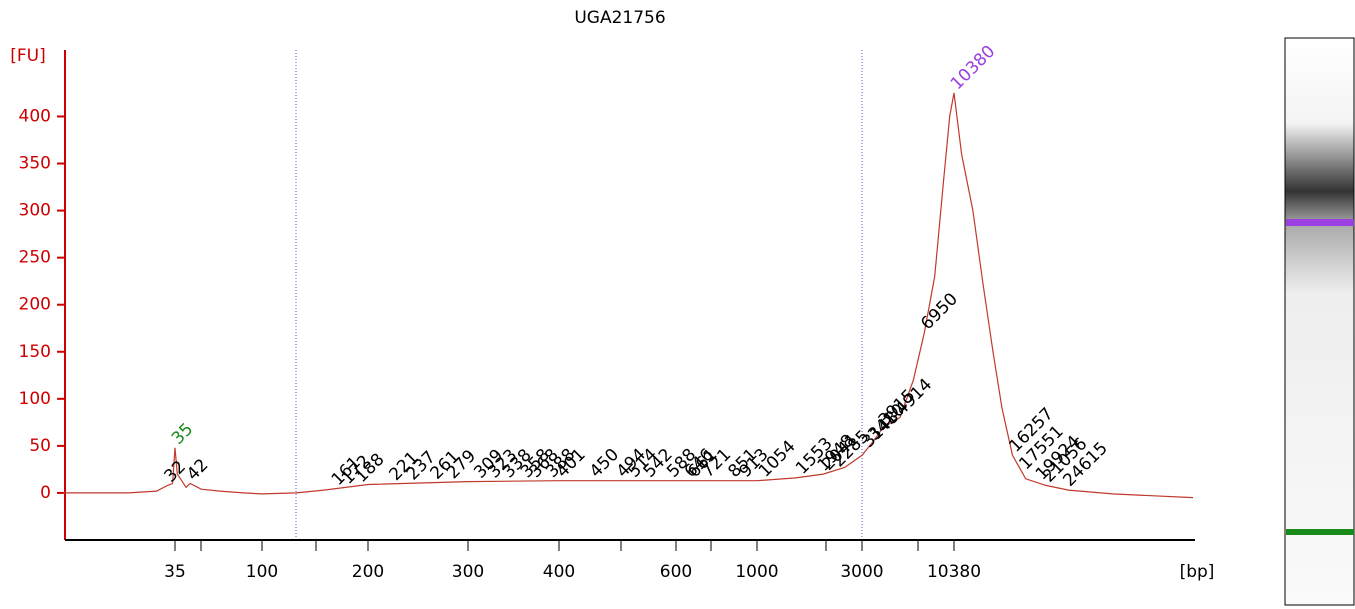  What do you see at coordinates (468, 572) in the screenshot?
I see `x-tick-label: 300` at bounding box center [468, 572].